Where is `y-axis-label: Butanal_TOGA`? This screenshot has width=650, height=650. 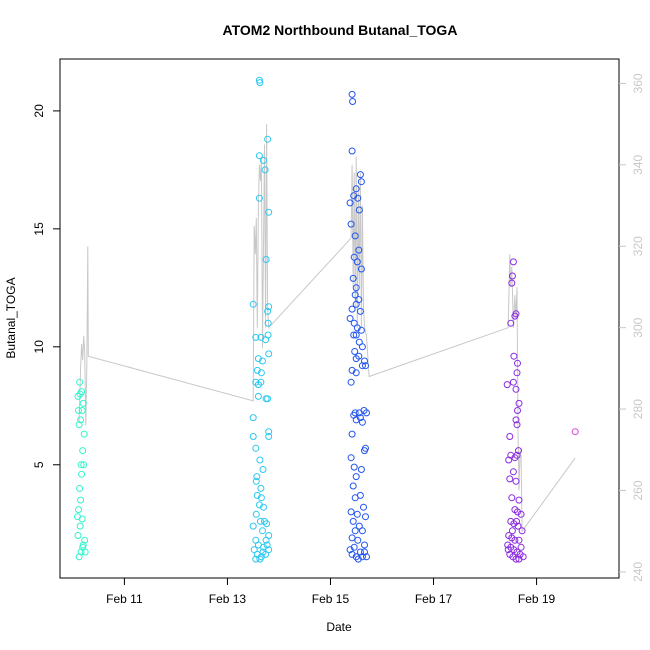
y-axis-label: Butanal_TOGA is located at coordinates (11, 317).